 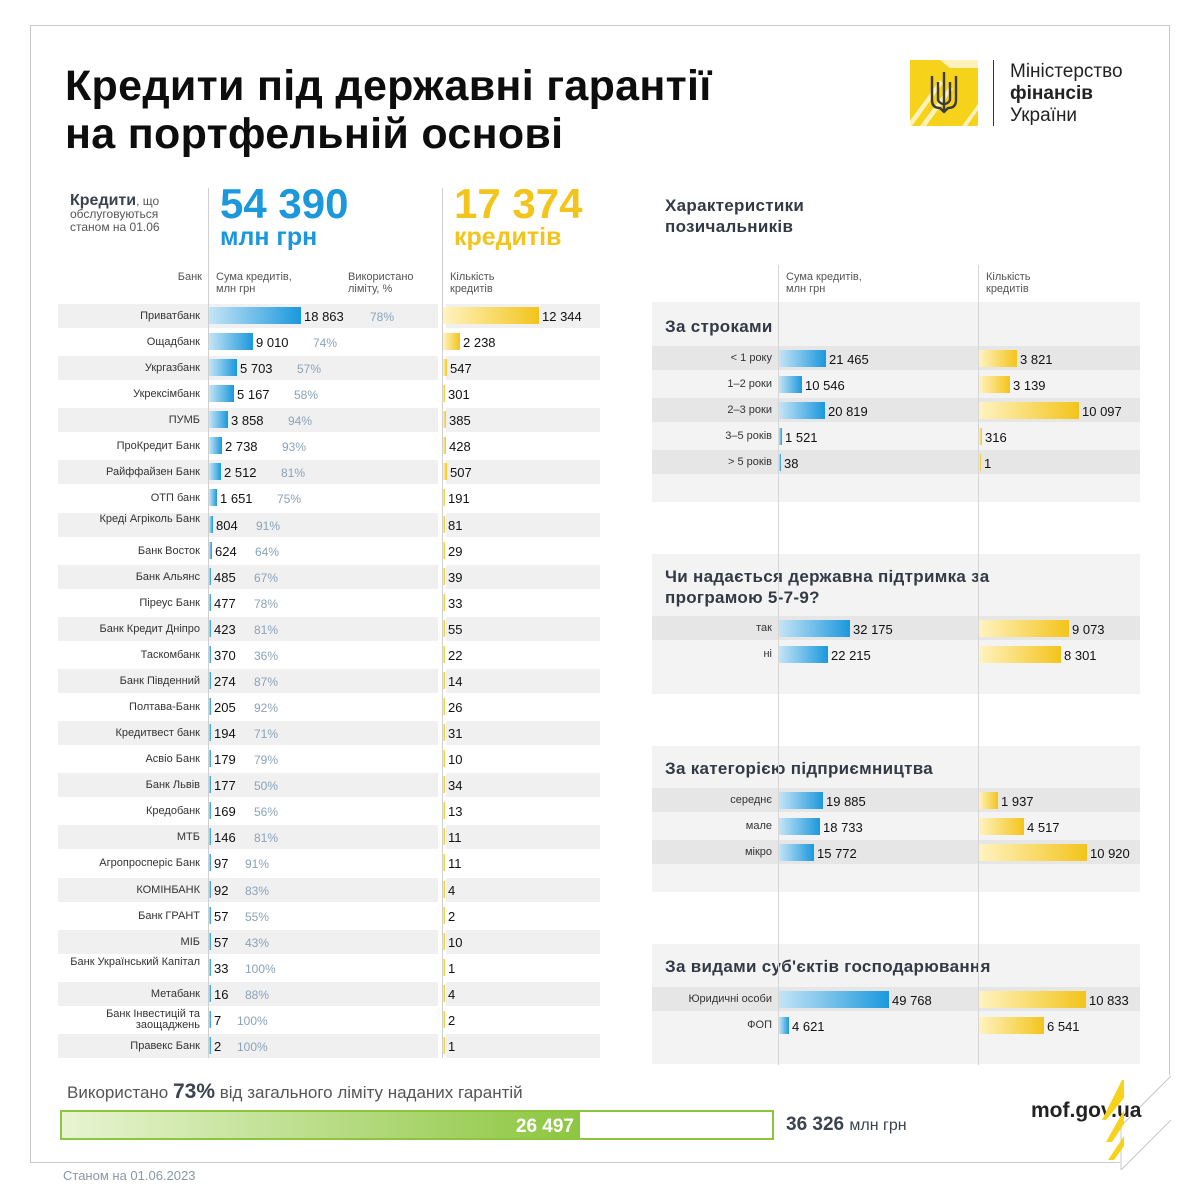 I want to click on sum-value: 5 167, so click(x=253, y=394).